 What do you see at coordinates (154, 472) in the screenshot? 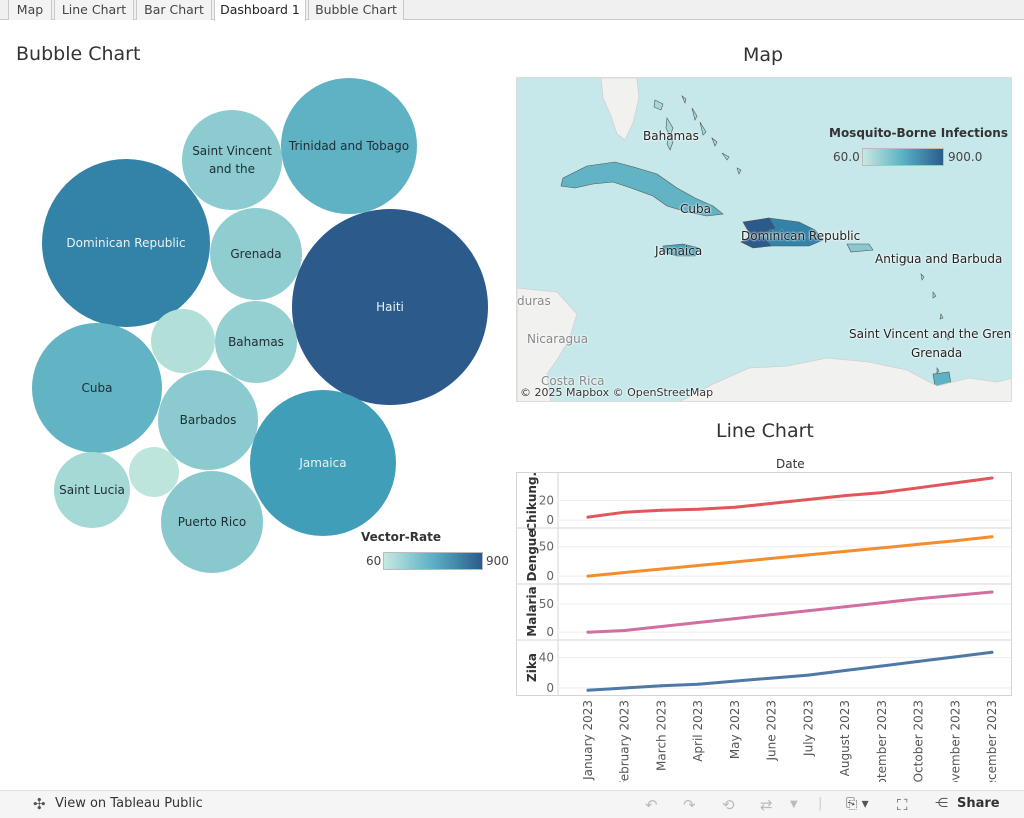
I see `bubble-unlabeled-b` at bounding box center [154, 472].